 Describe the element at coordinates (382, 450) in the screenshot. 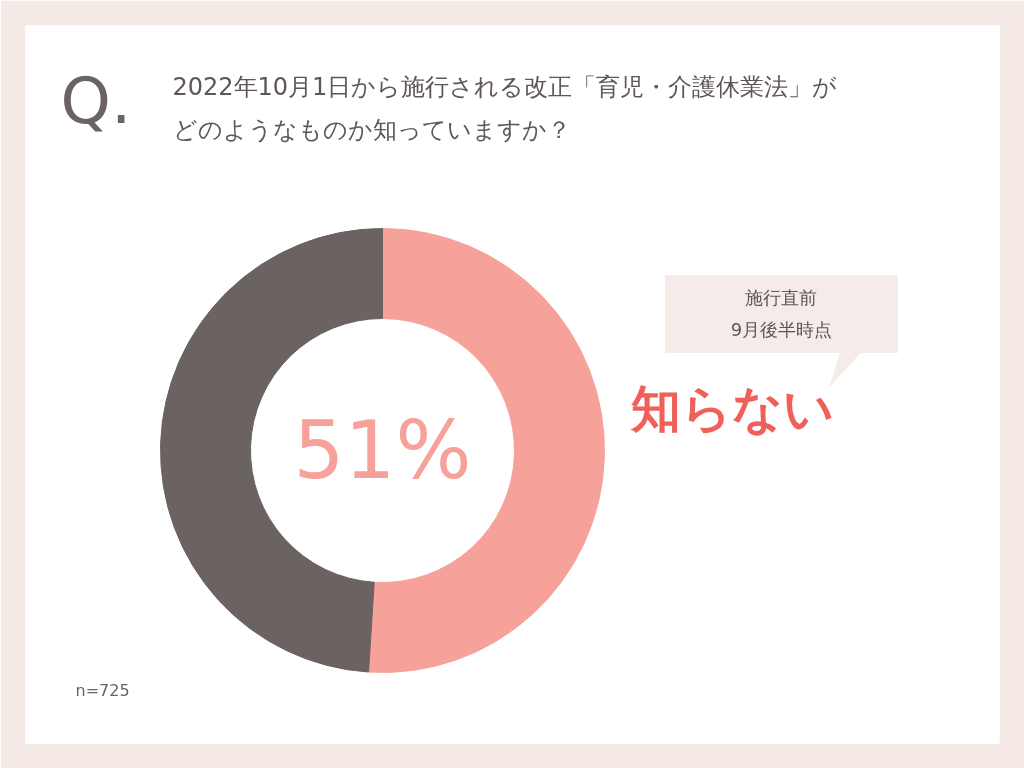

I see `data-label: 51%` at that location.